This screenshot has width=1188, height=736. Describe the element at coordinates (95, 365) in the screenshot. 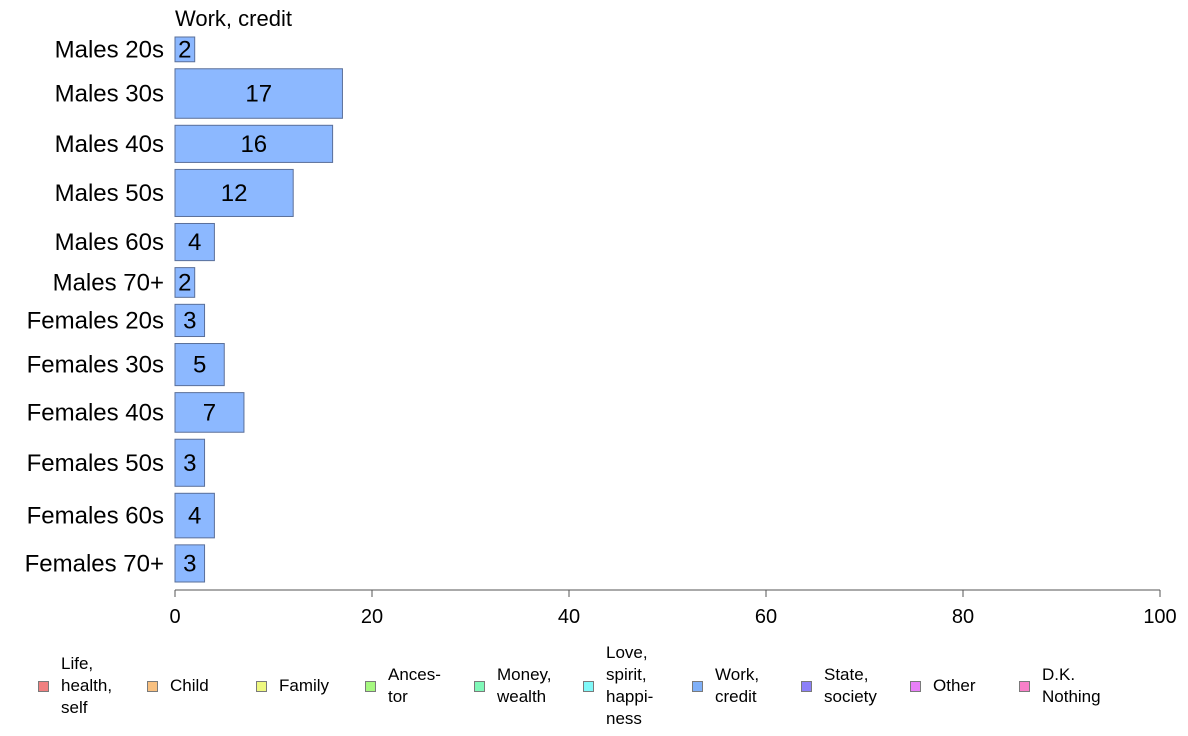

I see `category-label: Females 30s` at that location.